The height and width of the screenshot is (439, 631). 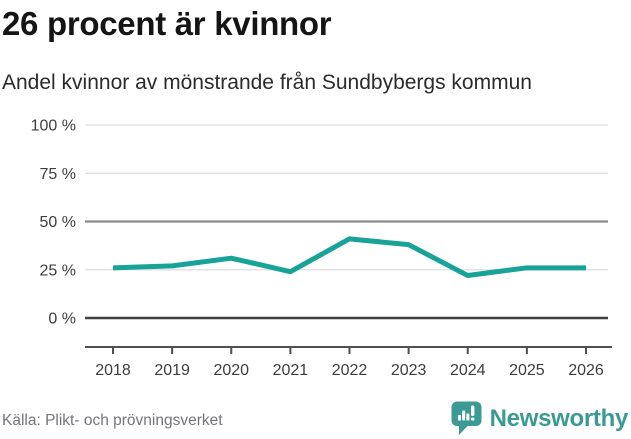 I want to click on x-tick-label: 2025, so click(x=527, y=370).